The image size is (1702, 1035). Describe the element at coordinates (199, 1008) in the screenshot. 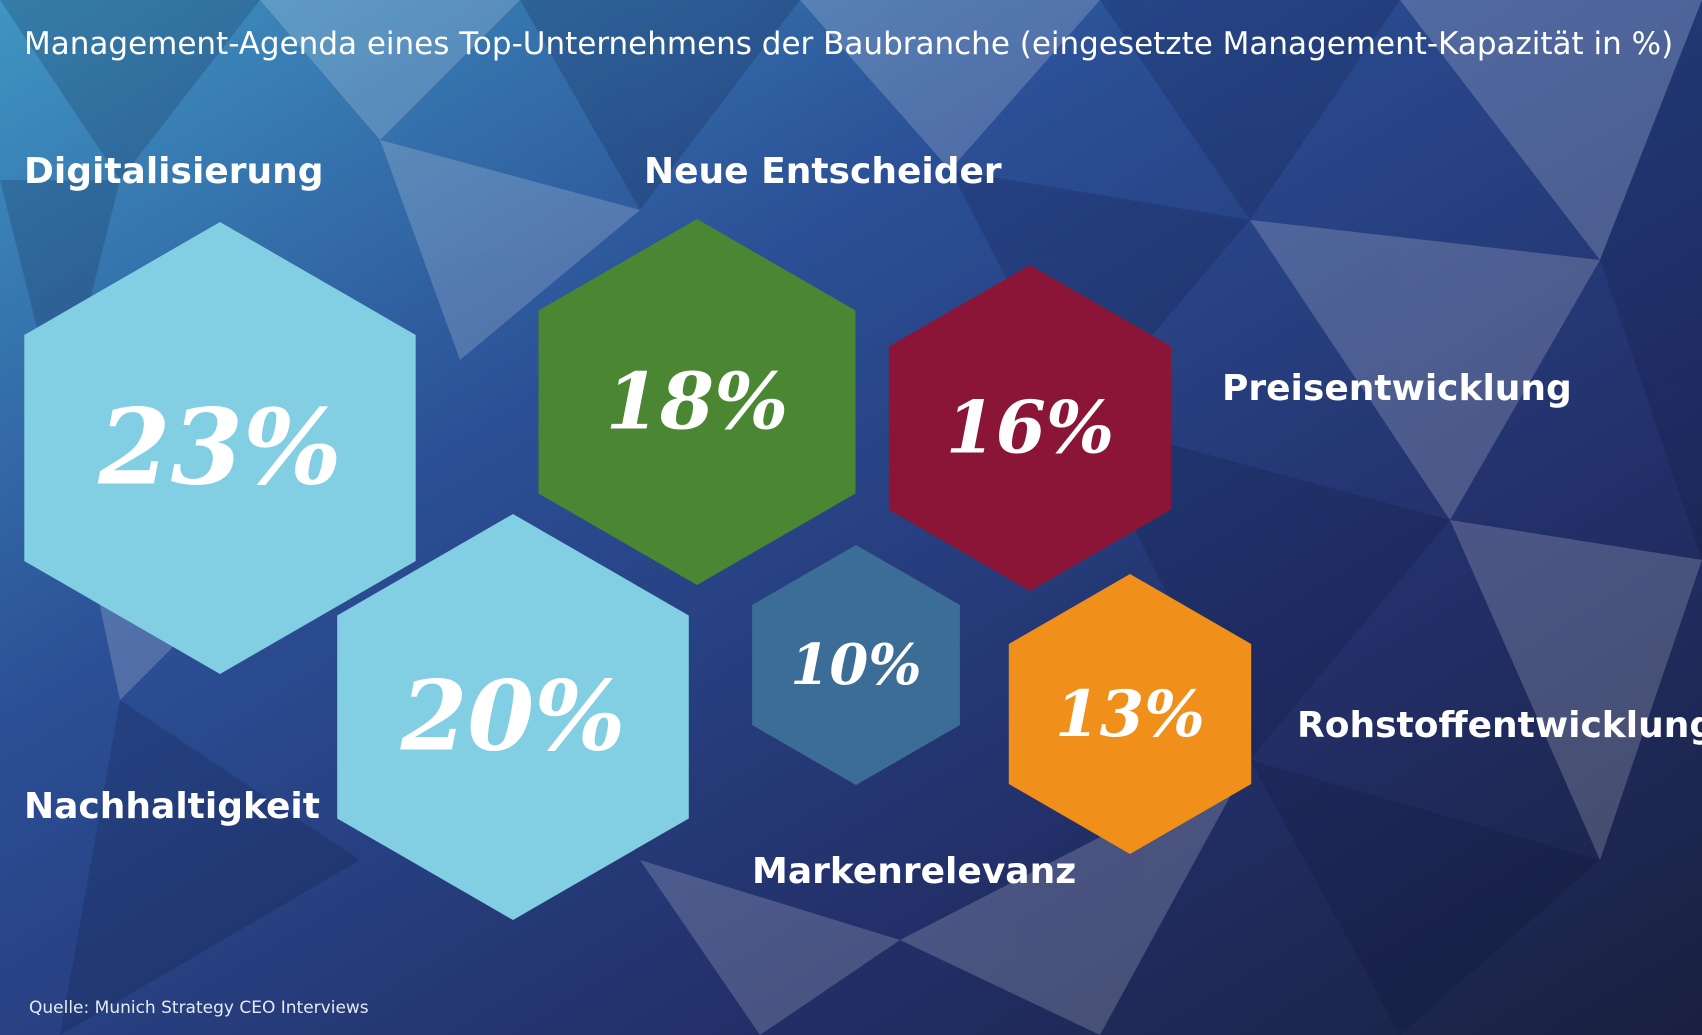

I see `source-note: Quelle: Munich Strategy CEO Interviews` at that location.